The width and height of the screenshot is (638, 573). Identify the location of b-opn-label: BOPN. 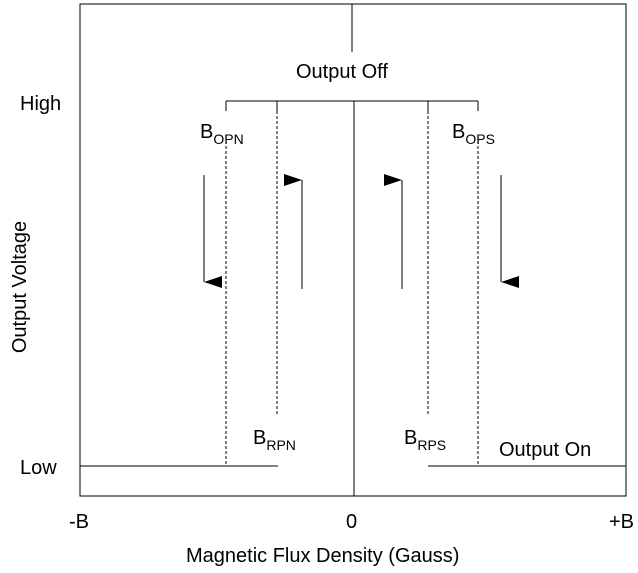
(222, 133).